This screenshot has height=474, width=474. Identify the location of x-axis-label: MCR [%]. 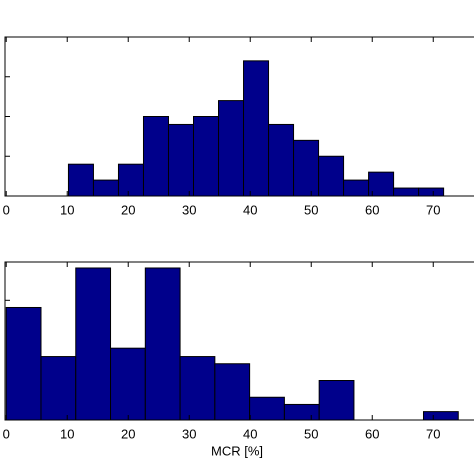
(237, 450).